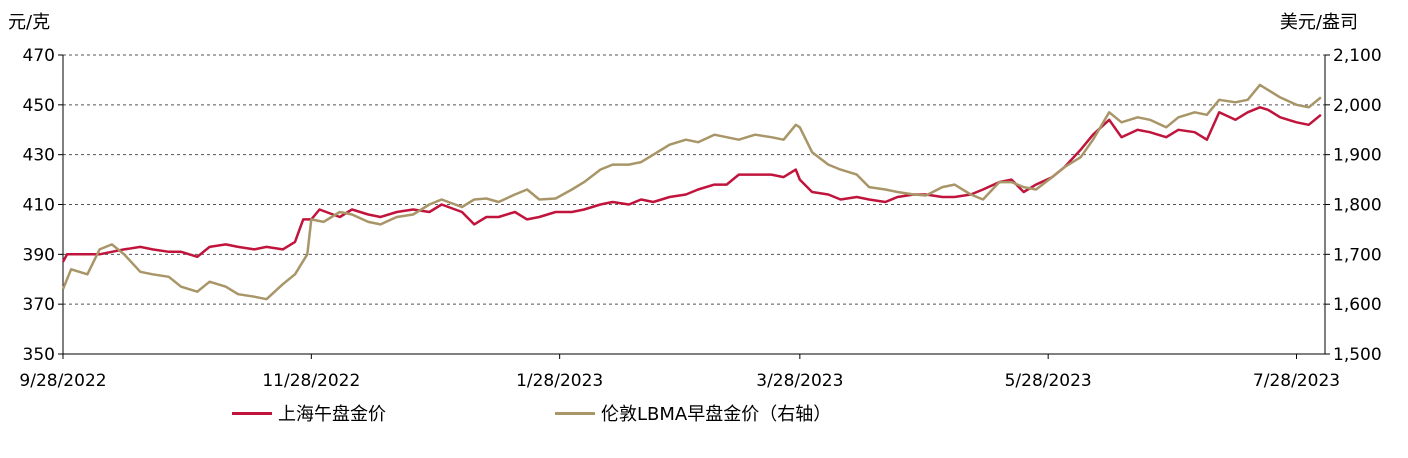 This screenshot has height=458, width=1408. I want to click on x-tick-label: 5/28/2023, so click(1048, 381).